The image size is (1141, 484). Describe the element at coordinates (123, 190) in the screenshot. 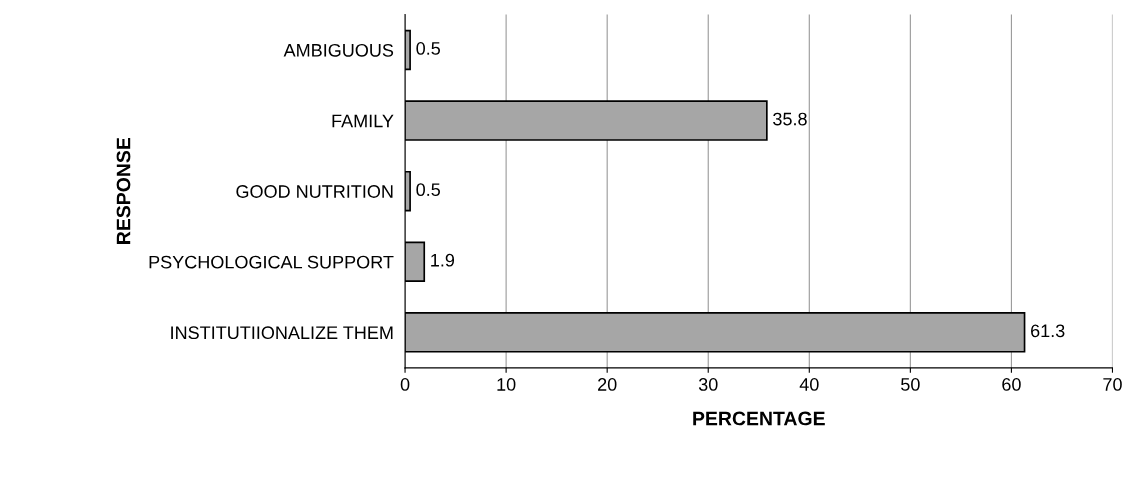

I see `y-axis-title: RESPONSE` at that location.